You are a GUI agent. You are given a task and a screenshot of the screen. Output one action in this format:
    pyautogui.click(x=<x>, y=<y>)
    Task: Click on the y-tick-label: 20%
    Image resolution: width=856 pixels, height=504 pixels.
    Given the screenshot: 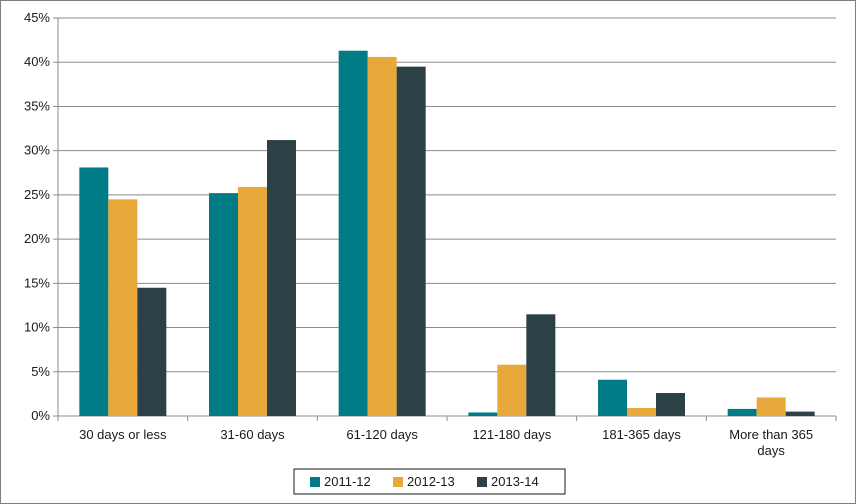 What is the action you would take?
    pyautogui.click(x=37, y=238)
    